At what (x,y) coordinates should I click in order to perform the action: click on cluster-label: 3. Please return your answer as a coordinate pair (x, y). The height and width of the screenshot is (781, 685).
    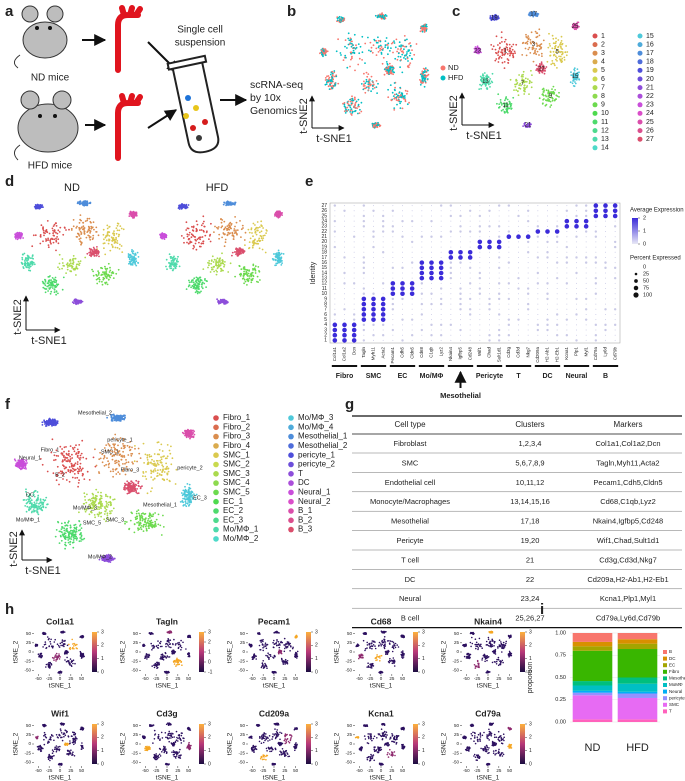
    Looking at the image, I should click on (534, 45).